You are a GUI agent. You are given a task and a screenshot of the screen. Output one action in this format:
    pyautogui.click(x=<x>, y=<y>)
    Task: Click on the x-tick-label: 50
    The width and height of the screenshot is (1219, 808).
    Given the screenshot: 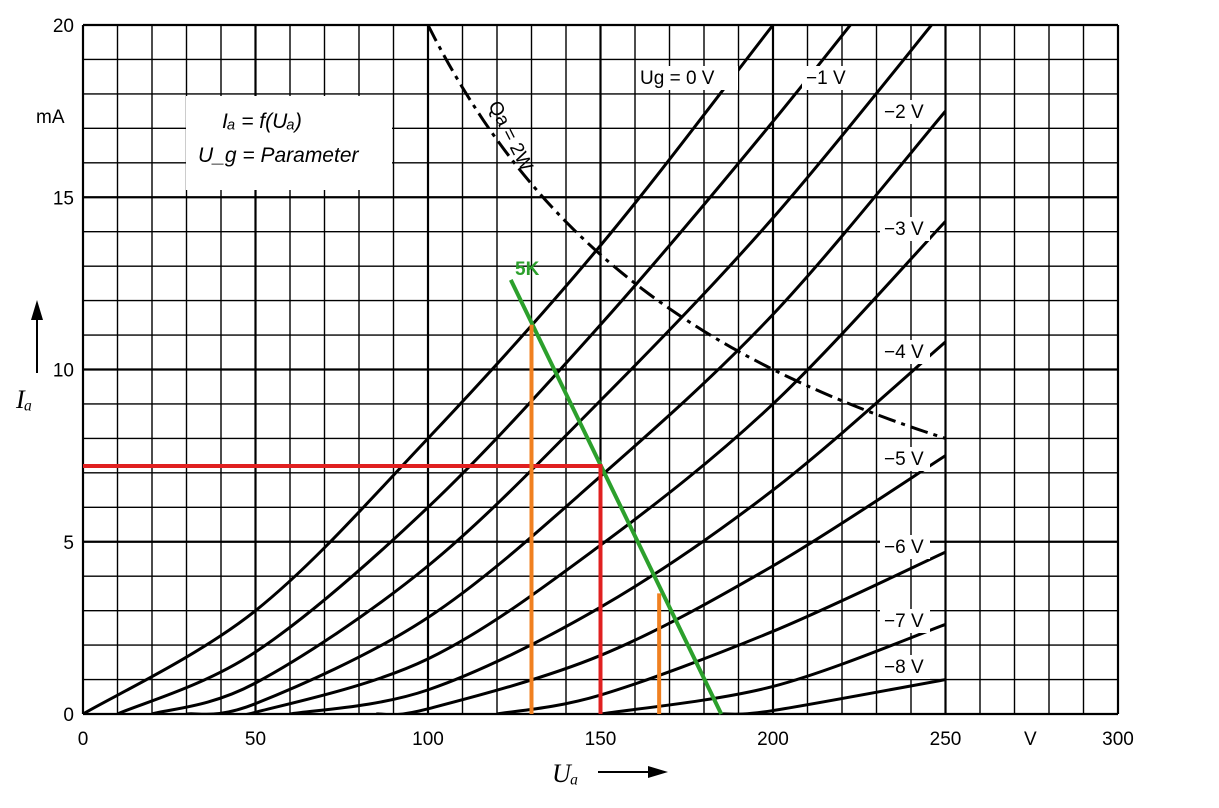 What is the action you would take?
    pyautogui.click(x=255, y=739)
    